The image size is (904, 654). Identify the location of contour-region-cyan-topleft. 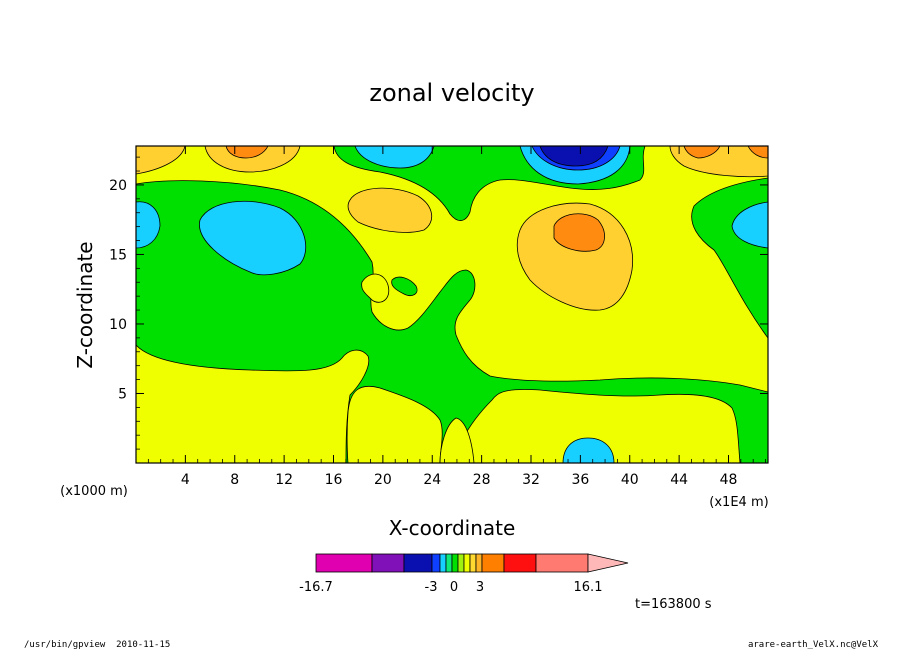
(394, 157).